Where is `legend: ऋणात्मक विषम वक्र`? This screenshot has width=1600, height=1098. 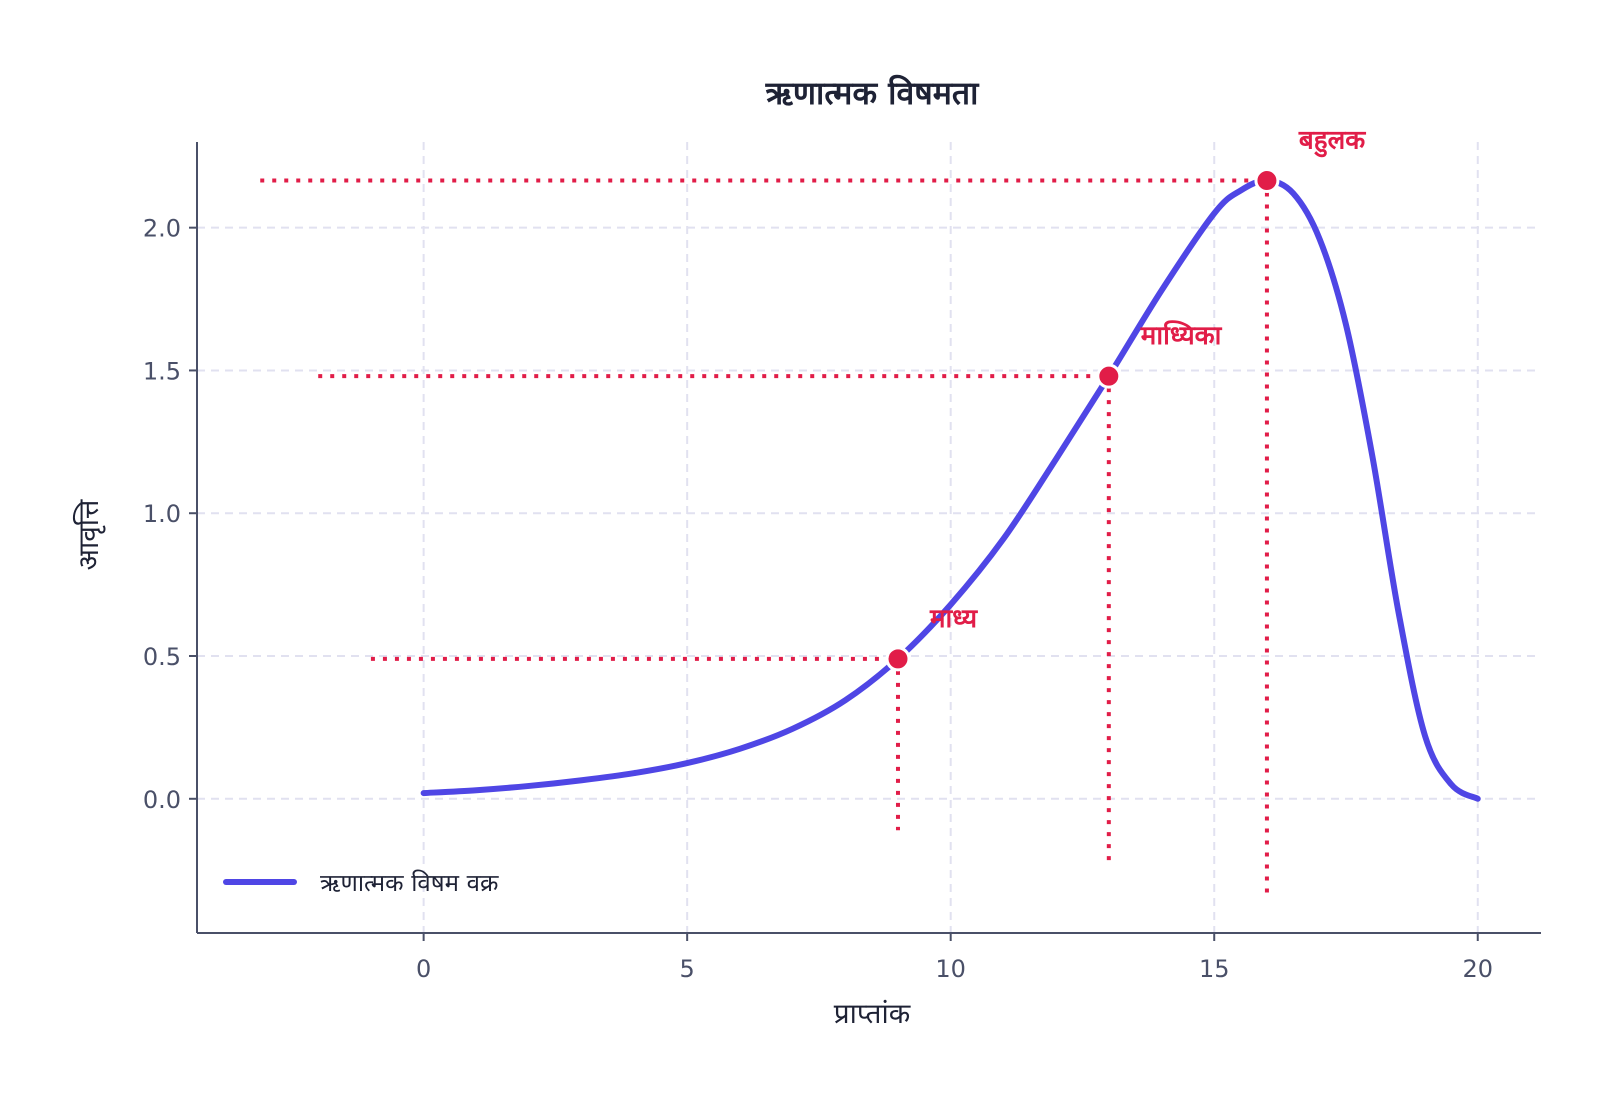
legend: ऋणात्मक विषम वक्र is located at coordinates (361, 883).